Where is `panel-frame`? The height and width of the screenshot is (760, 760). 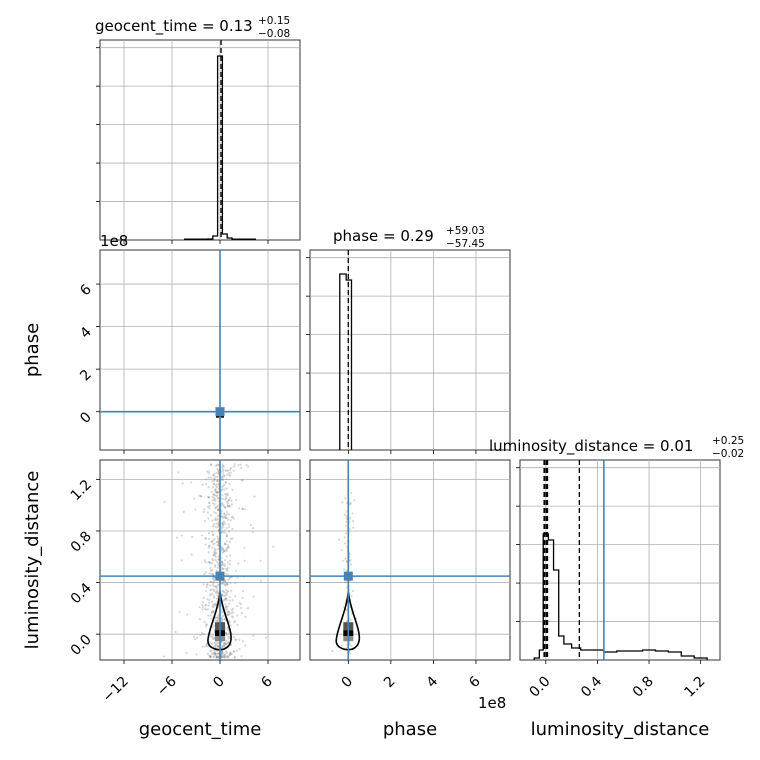 panel-frame is located at coordinates (410, 350).